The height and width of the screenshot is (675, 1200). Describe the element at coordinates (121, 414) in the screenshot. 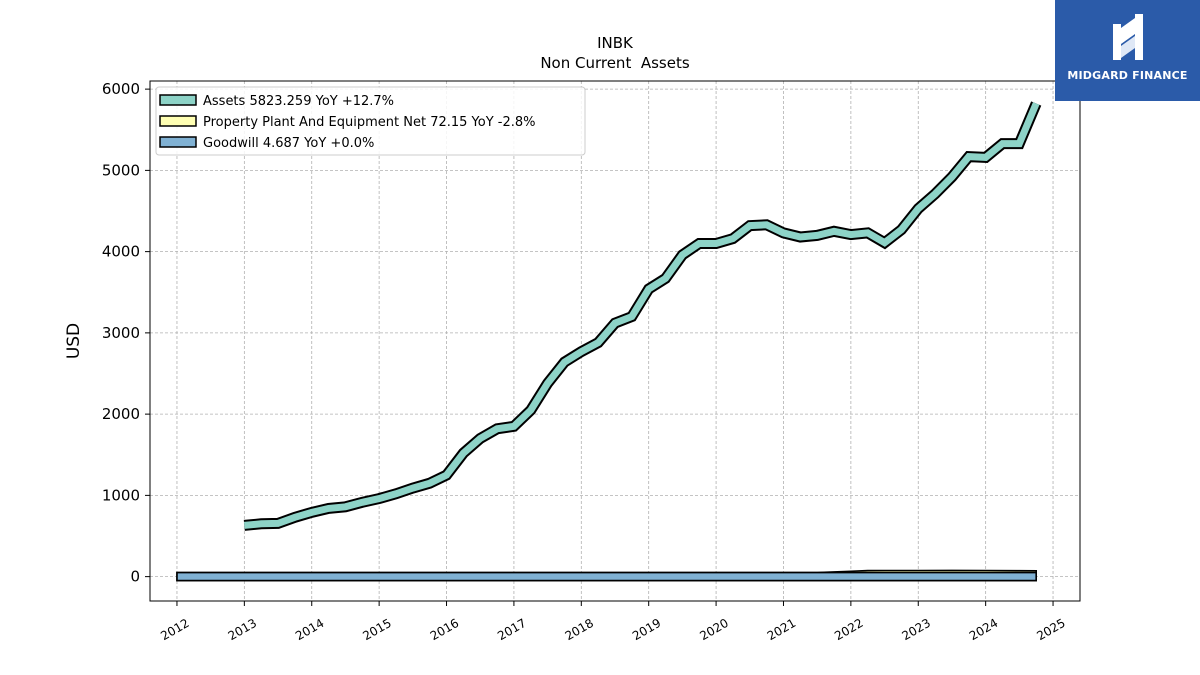

I see `y-tick-label: 2000` at that location.